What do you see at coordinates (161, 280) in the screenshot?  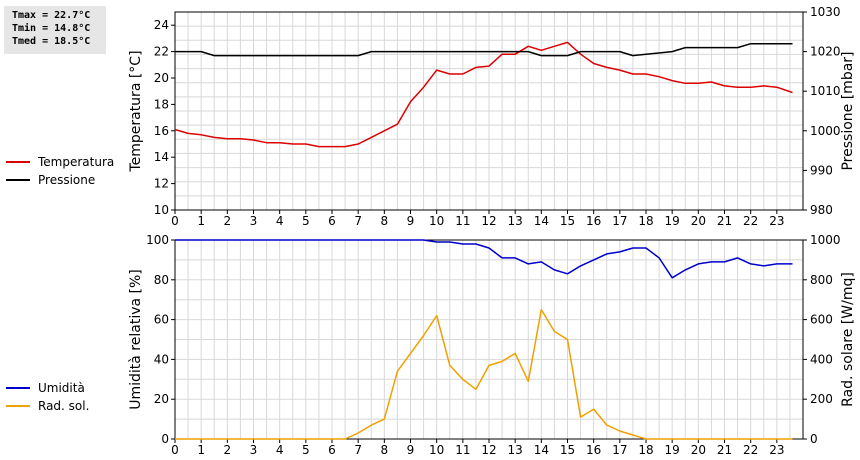 I see `y-tick-label: 80` at bounding box center [161, 280].